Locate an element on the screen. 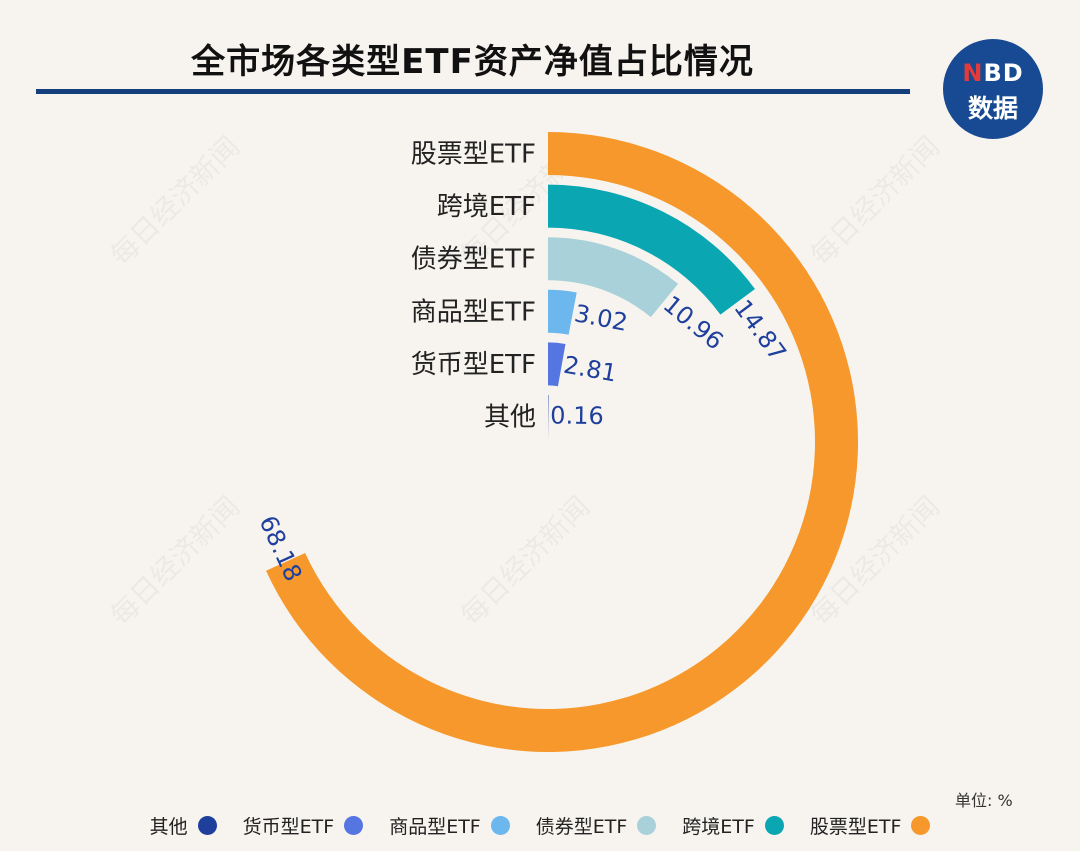  legend-item: 股票型ETF is located at coordinates (870, 825).